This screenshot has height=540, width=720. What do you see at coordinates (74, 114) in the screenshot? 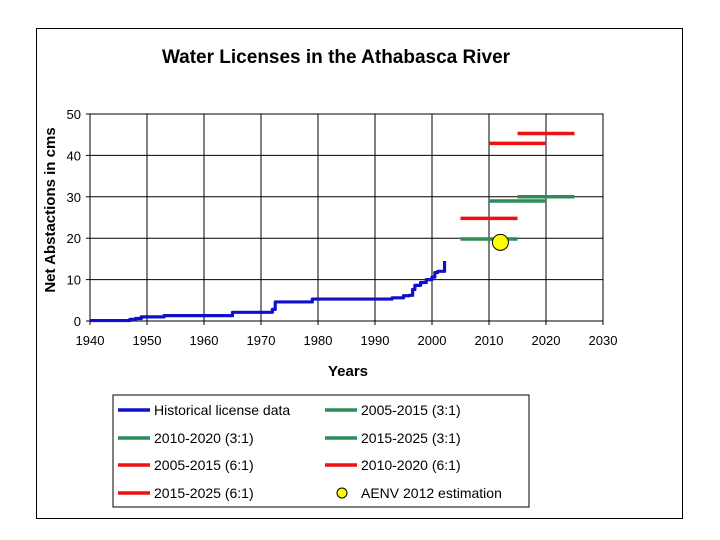
I see `y-tick-label: 50` at bounding box center [74, 114].